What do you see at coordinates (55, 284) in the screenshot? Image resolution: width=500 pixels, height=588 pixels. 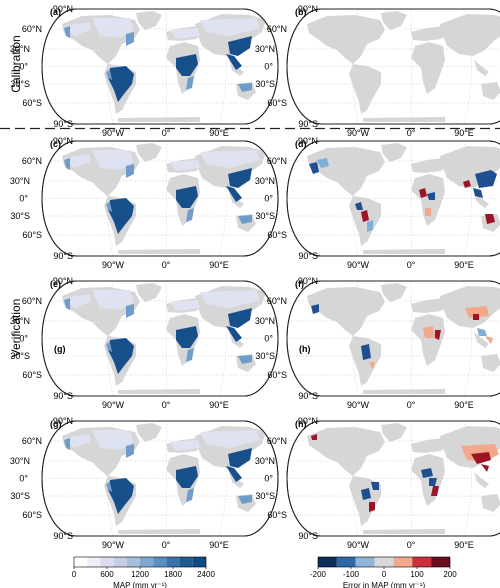 I see `panel-label: (e)` at bounding box center [55, 284].